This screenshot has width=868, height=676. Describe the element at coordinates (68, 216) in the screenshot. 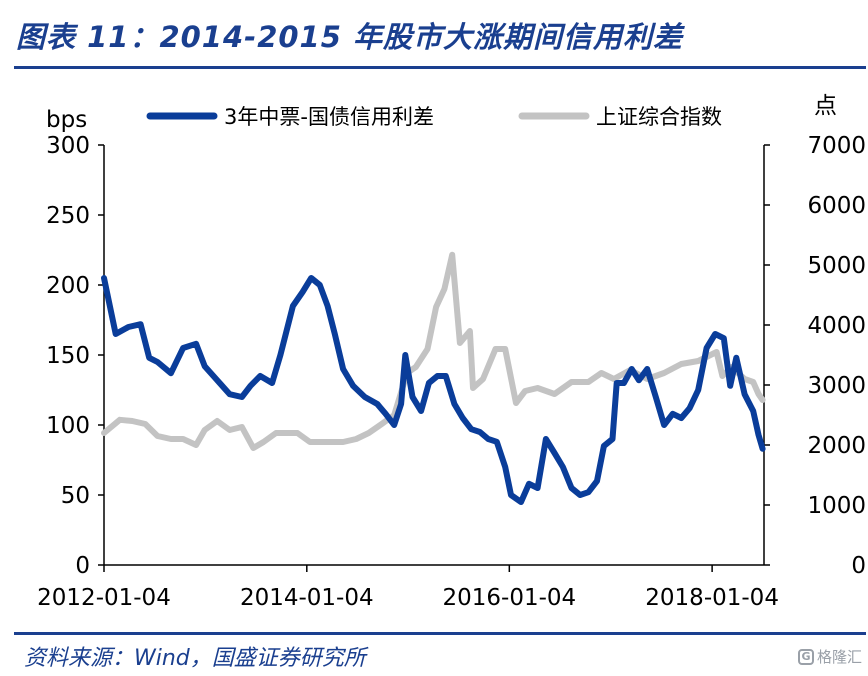

I see `left-axis-tick-label: 250` at that location.